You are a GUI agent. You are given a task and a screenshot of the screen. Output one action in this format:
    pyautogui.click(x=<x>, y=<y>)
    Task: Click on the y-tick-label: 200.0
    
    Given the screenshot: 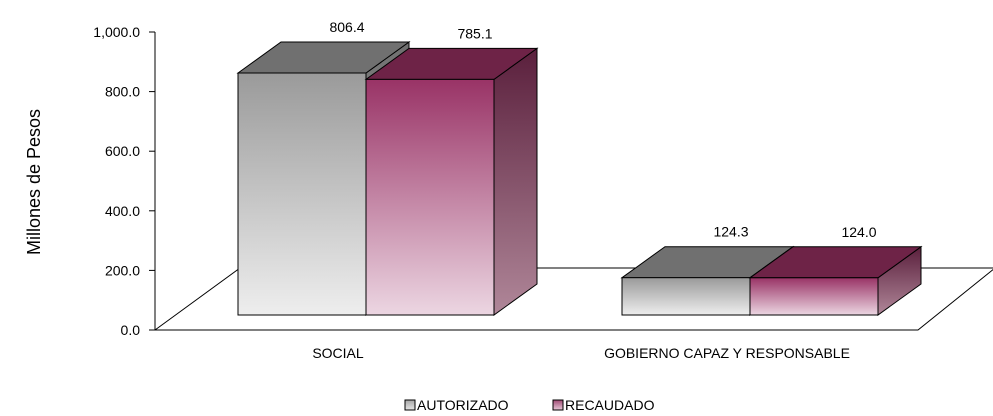 What is the action you would take?
    pyautogui.click(x=122, y=270)
    